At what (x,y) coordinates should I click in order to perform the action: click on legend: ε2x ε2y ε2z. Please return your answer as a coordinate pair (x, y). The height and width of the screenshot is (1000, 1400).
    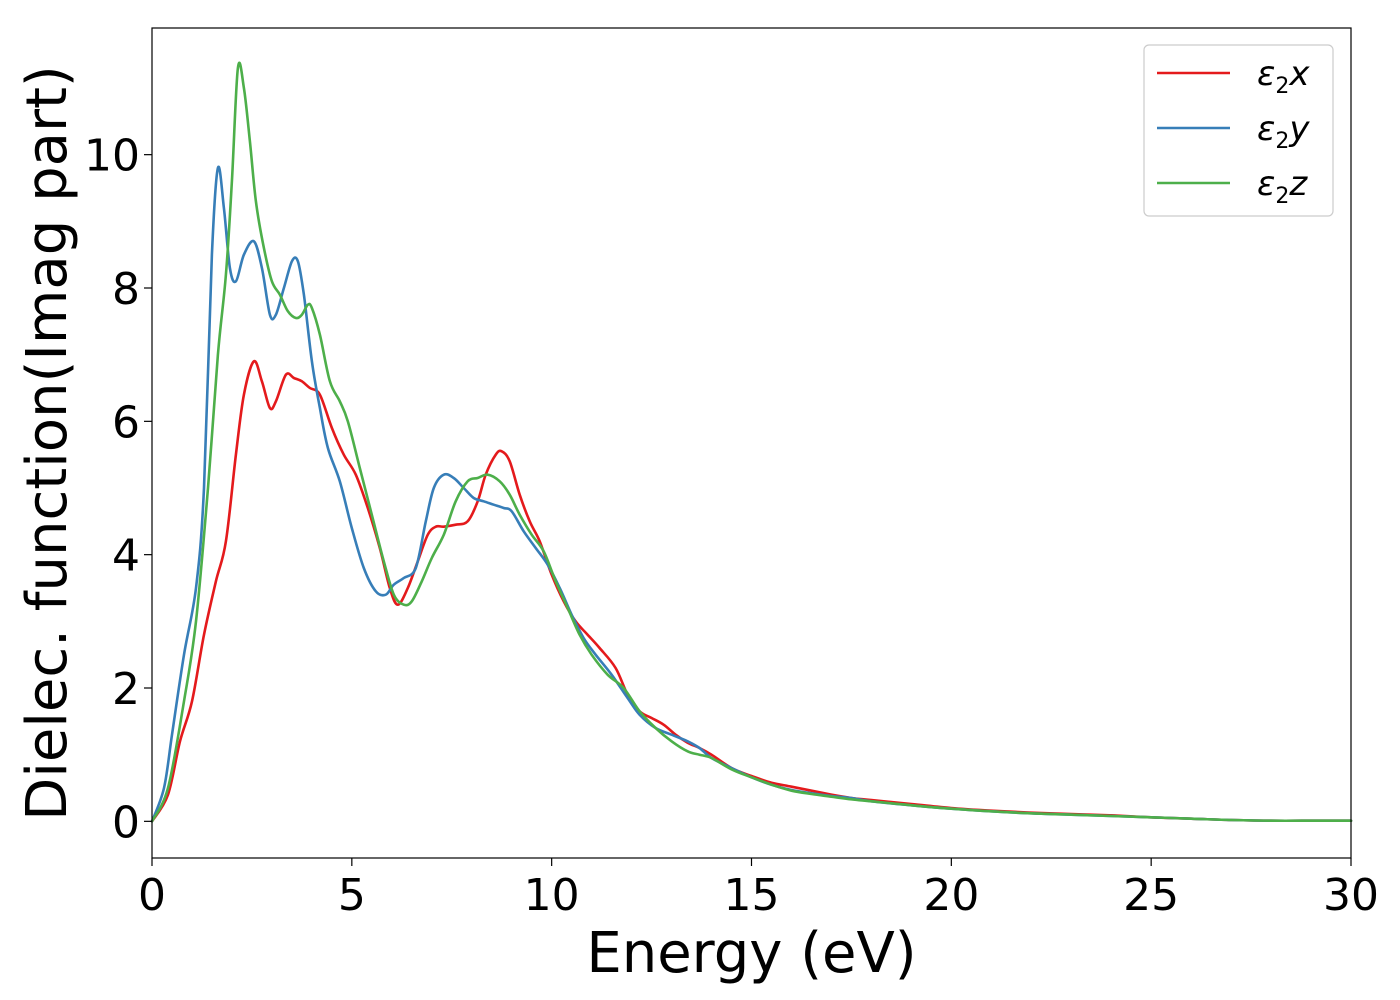
    Looking at the image, I should click on (1238, 130).